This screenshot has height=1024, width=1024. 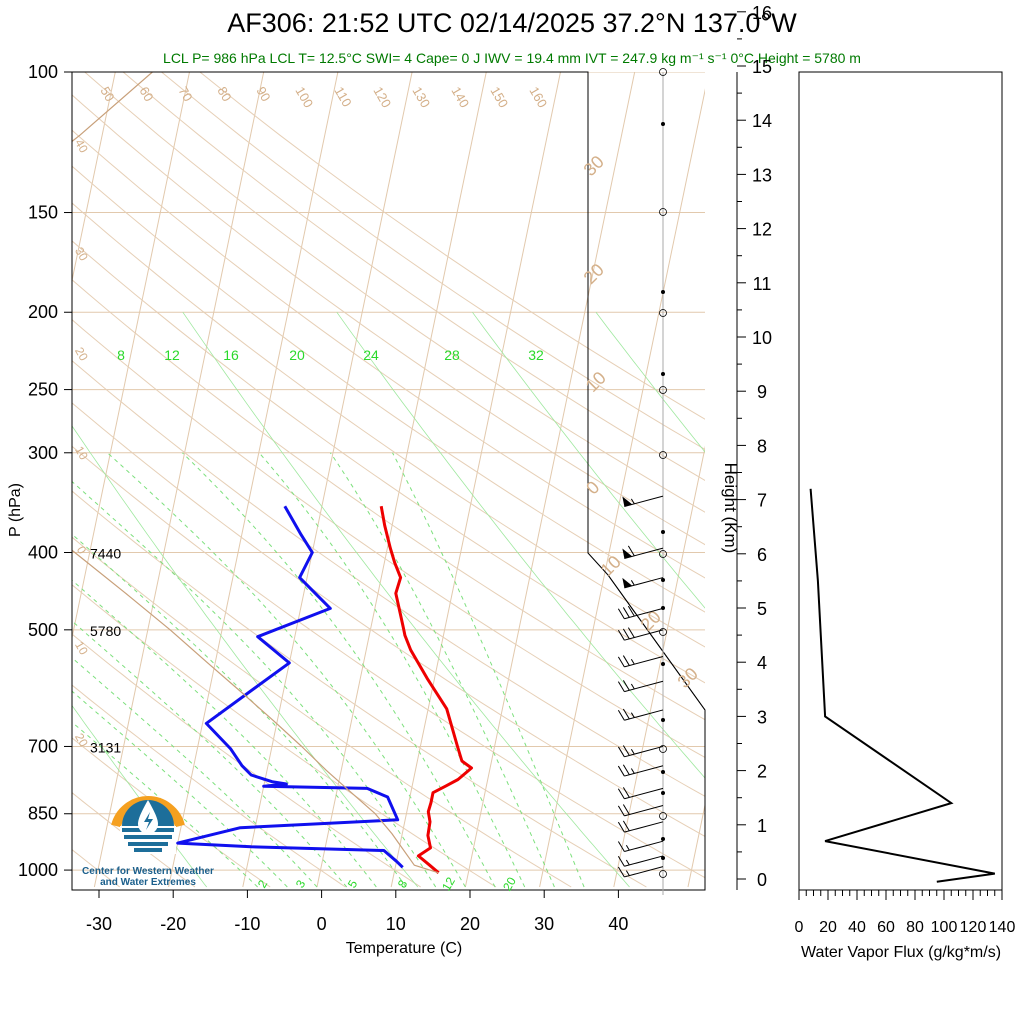 What do you see at coordinates (263, 94) in the screenshot?
I see `dry-adiabat-label: 90` at bounding box center [263, 94].